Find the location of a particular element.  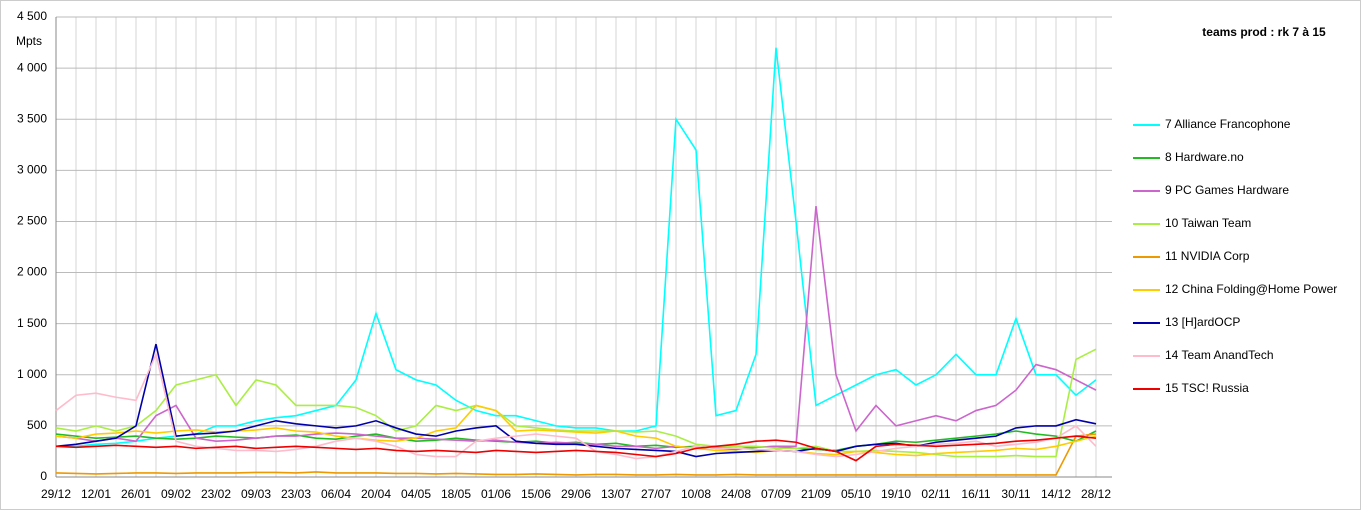

y-tick-label: 4 000 is located at coordinates (32, 67).